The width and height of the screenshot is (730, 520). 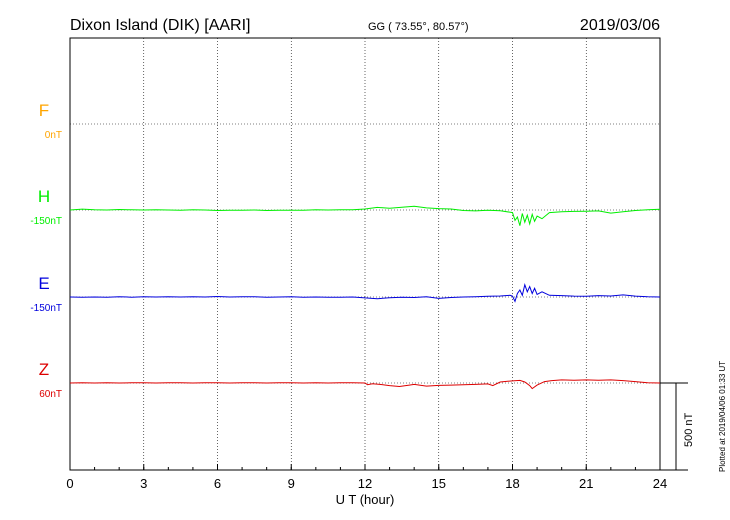 I want to click on plot-date: 2019/03/06, so click(x=620, y=25).